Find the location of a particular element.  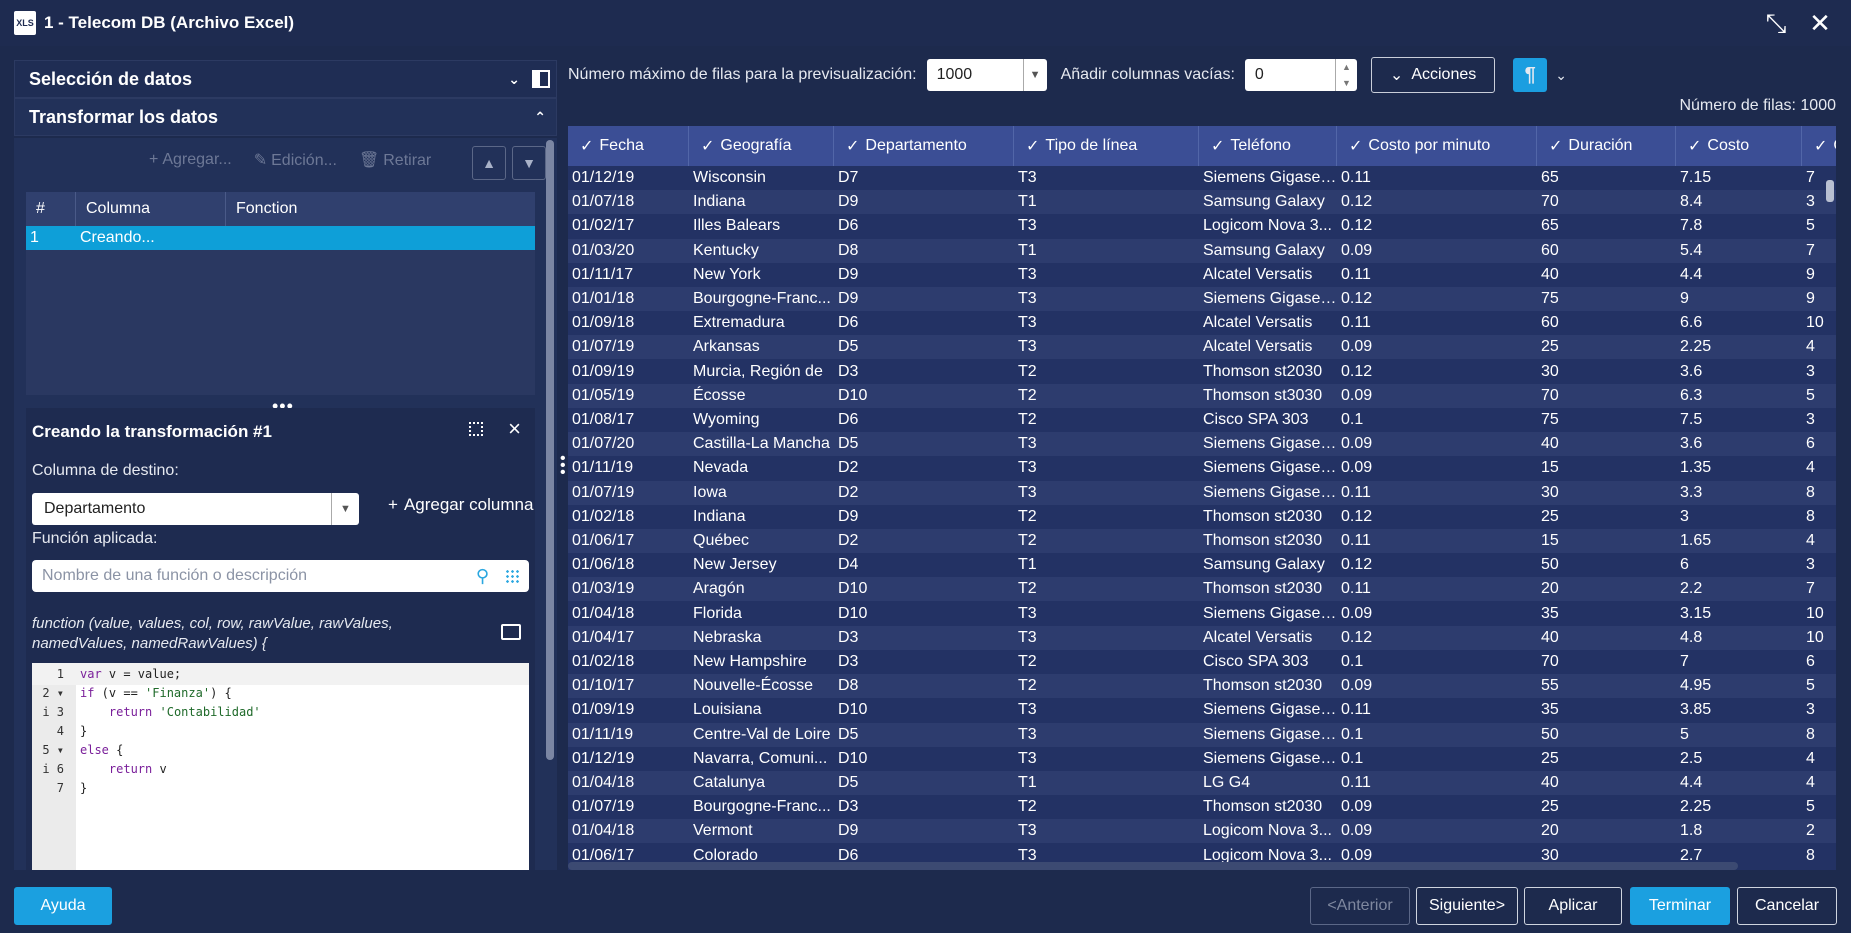

grid-vertical-scrollbar is located at coordinates (1830, 191).